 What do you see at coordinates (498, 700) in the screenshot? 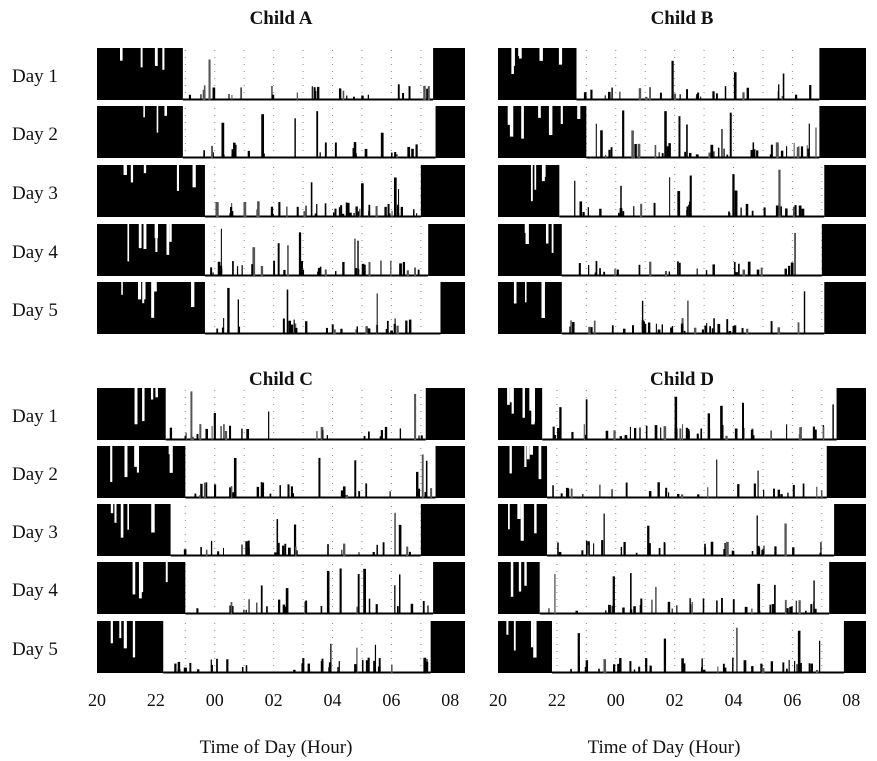
I see `x-tick-label: 20` at bounding box center [498, 700].